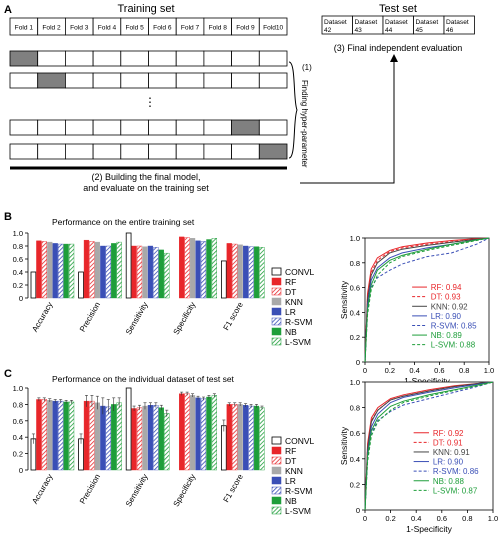 Image resolution: width=500 pixels, height=550 pixels. I want to click on fold-header-label: Fold 5, so click(134, 28).